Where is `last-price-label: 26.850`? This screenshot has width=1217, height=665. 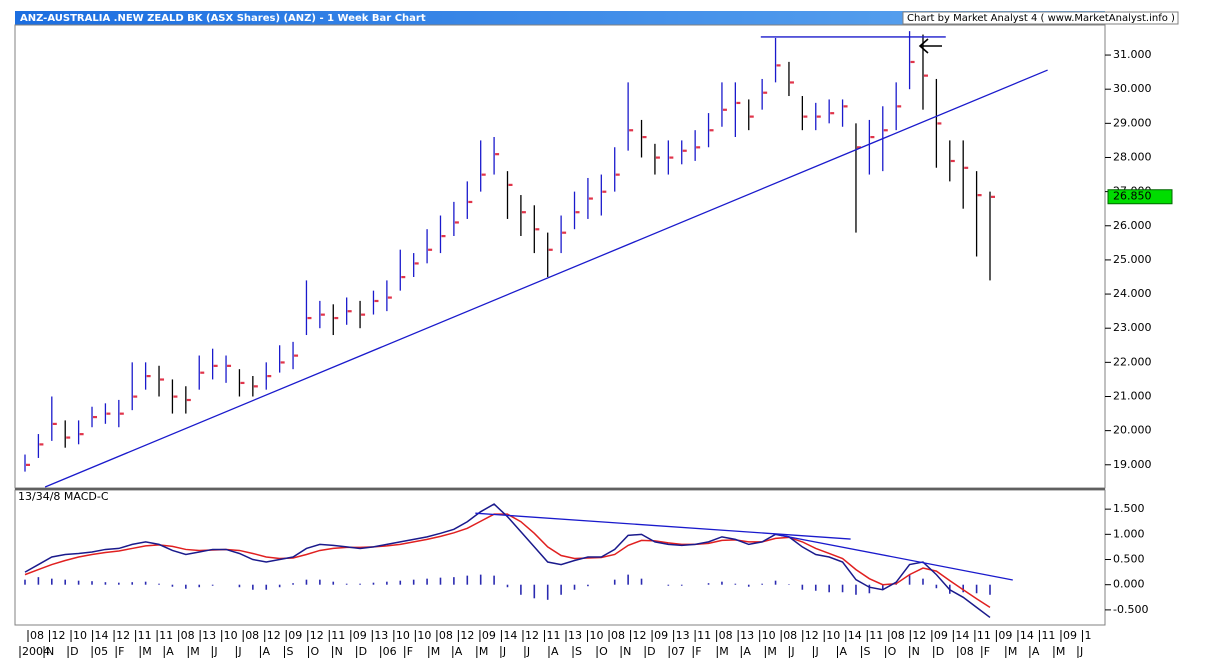
last-price-label: 26.850 is located at coordinates (1132, 196).